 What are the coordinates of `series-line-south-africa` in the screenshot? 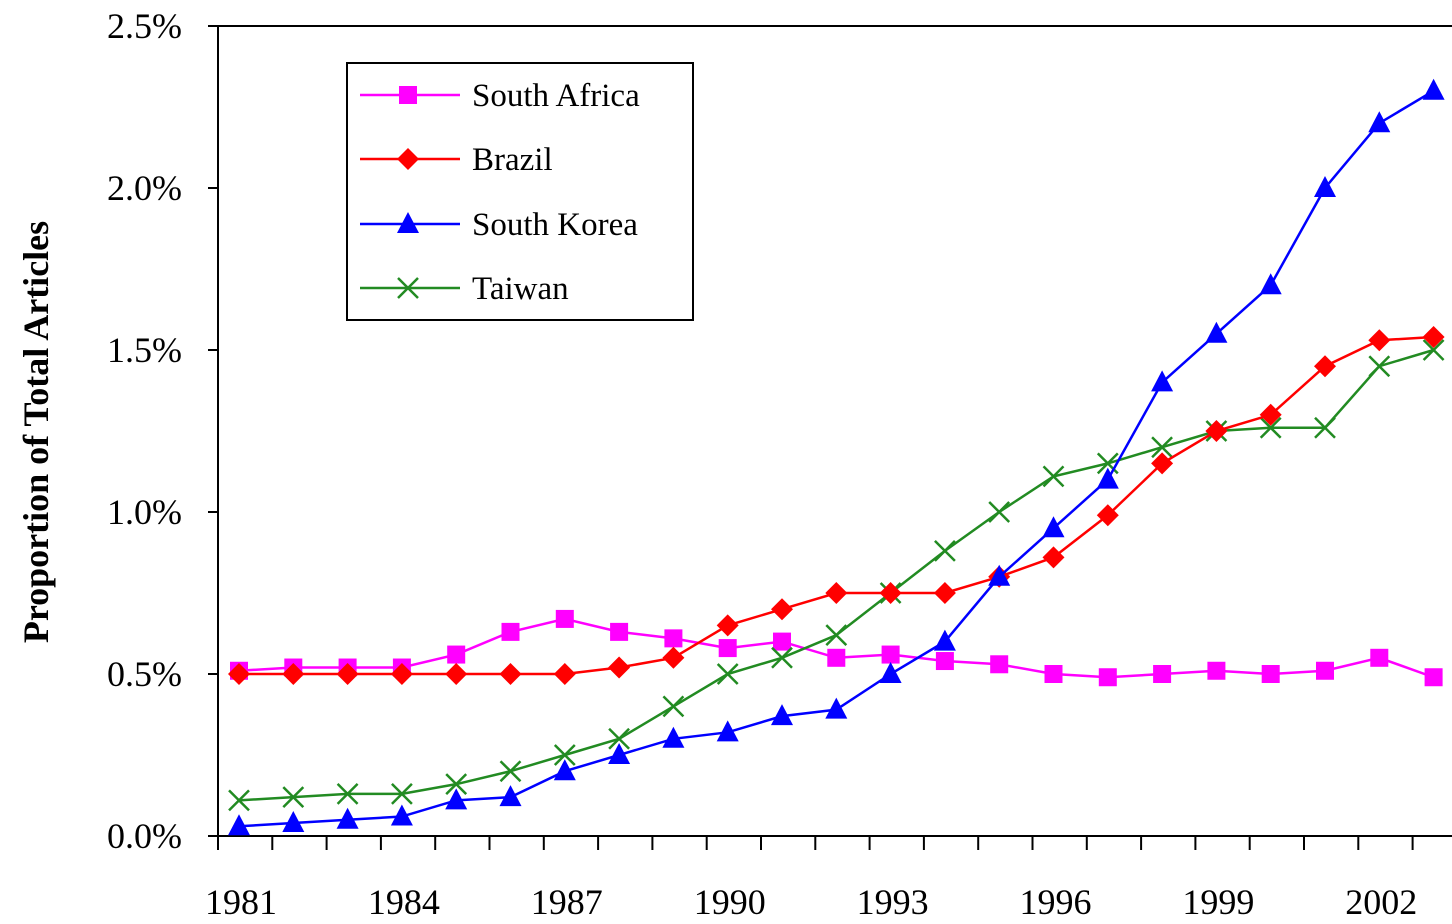 It's located at (836, 648).